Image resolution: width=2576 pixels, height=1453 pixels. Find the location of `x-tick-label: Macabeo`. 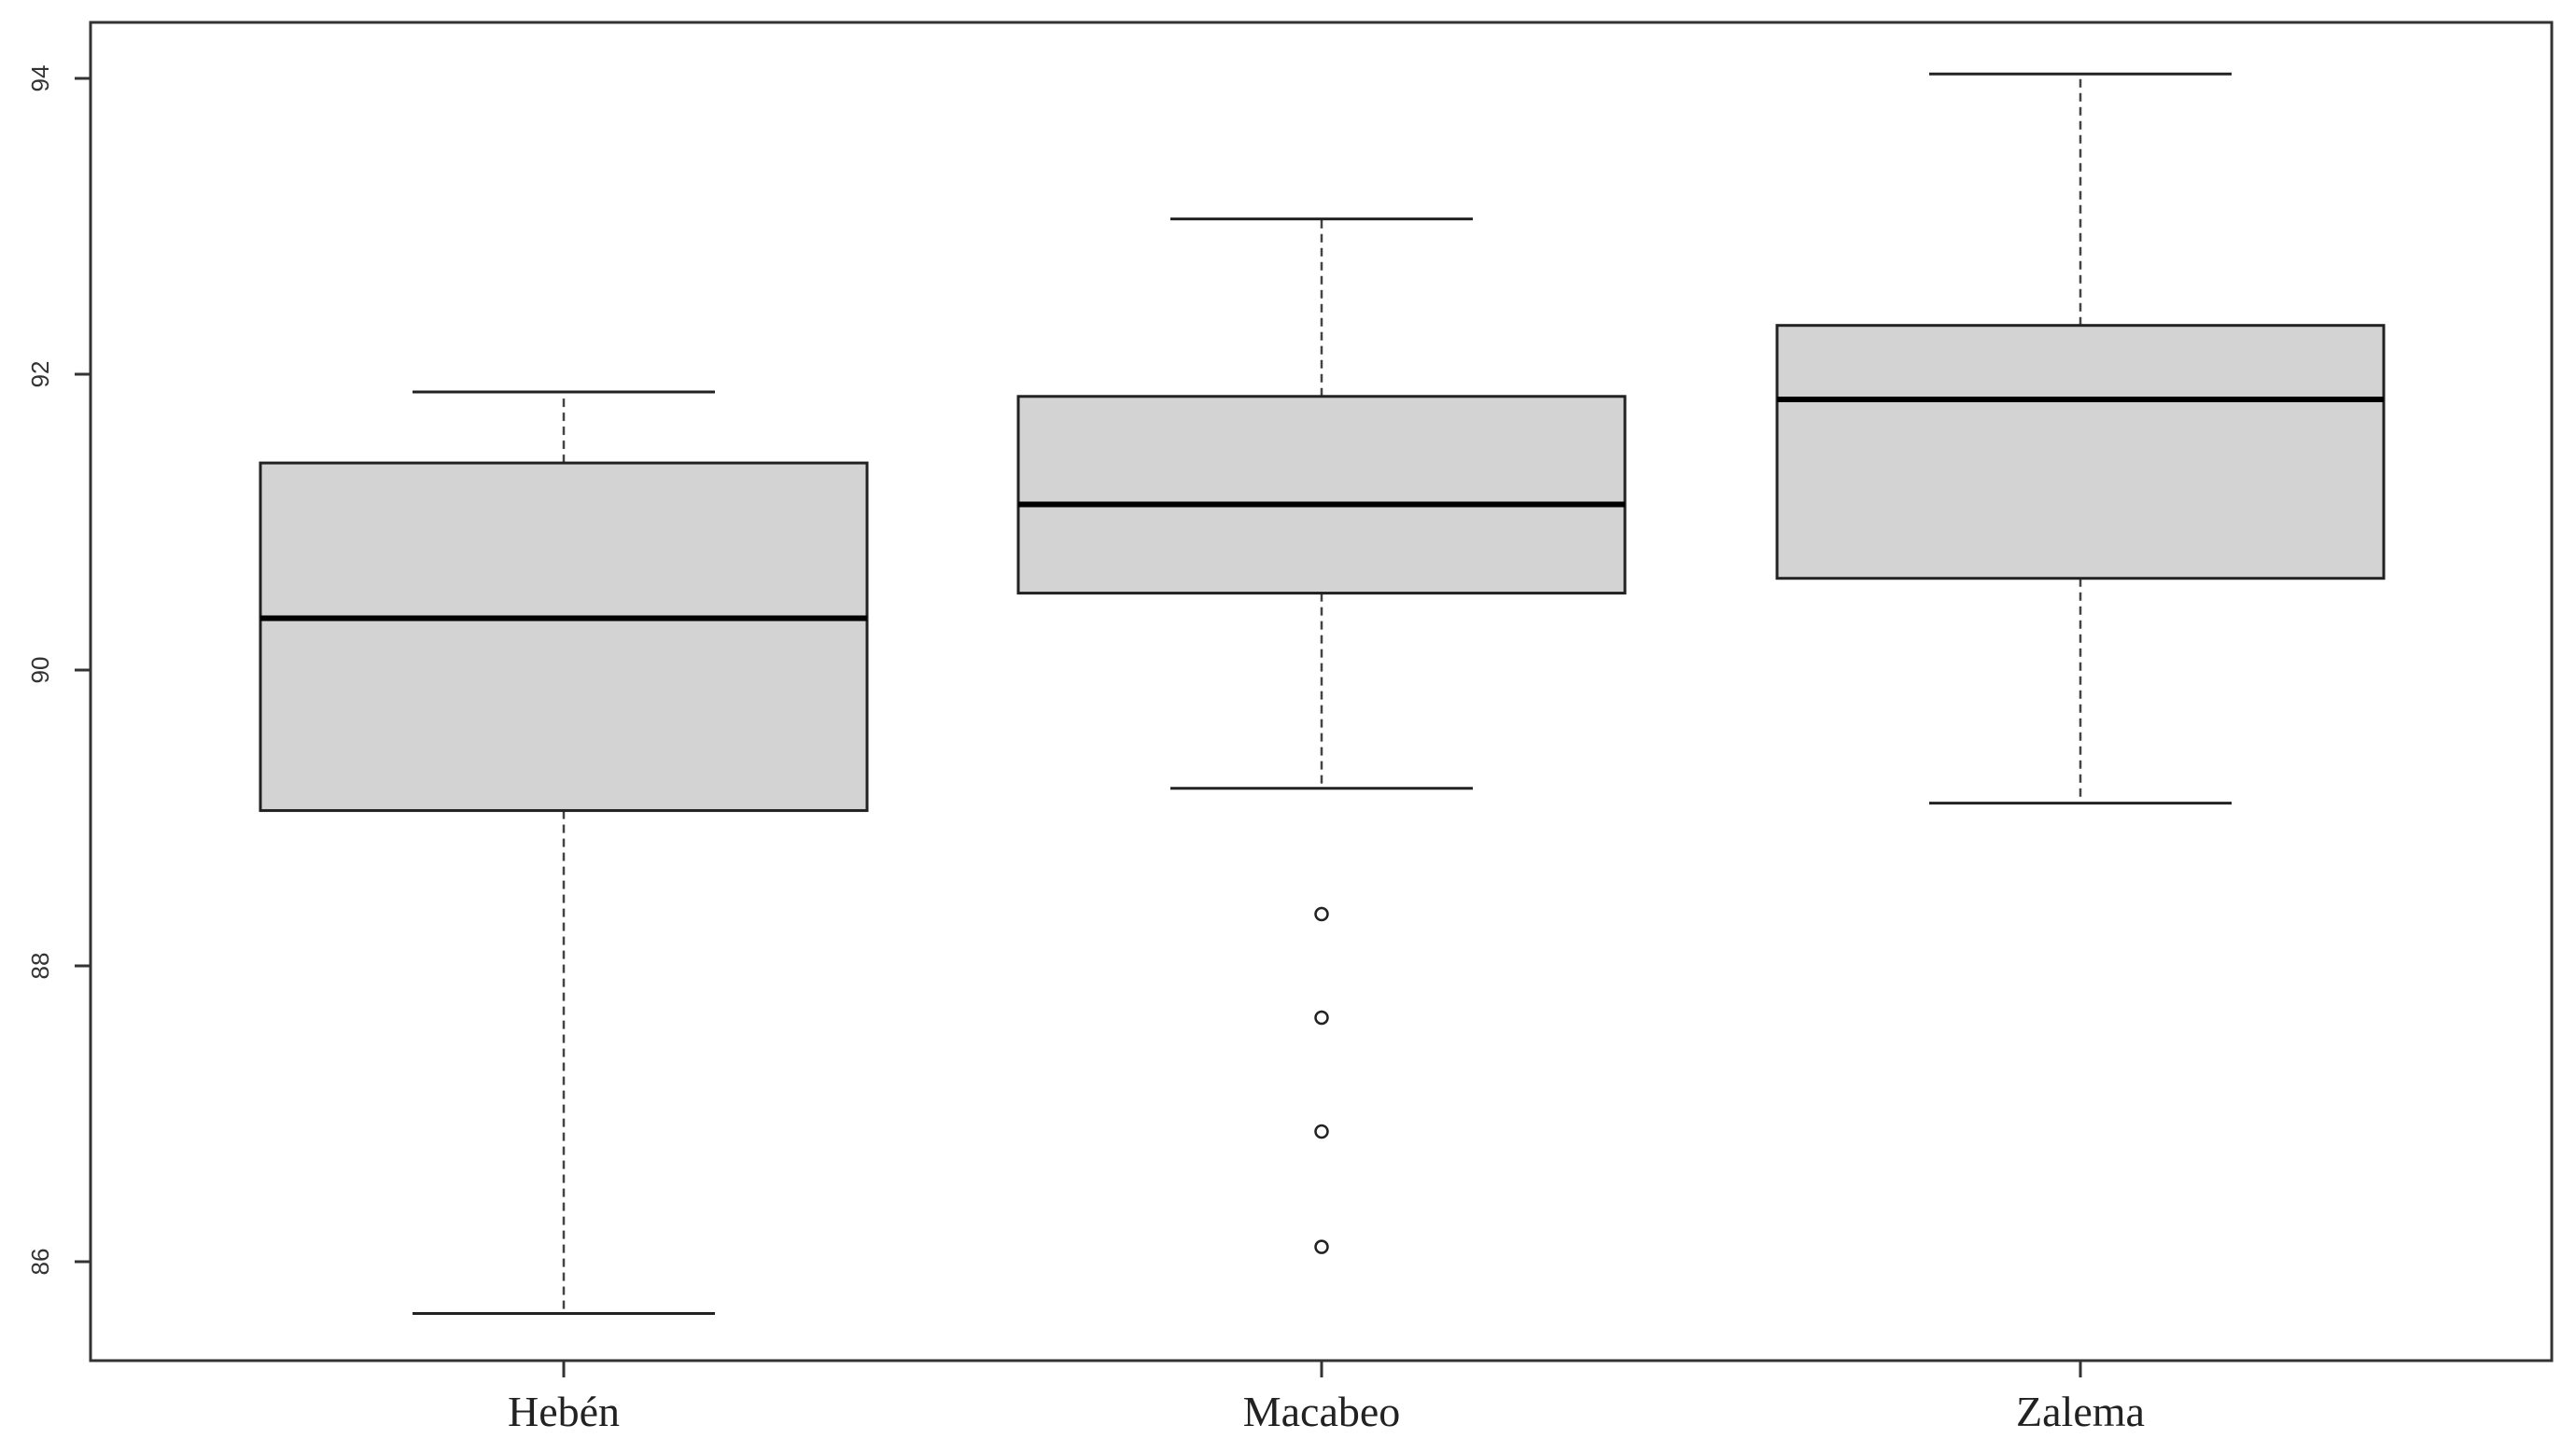

x-tick-label: Macabeo is located at coordinates (1322, 1411).